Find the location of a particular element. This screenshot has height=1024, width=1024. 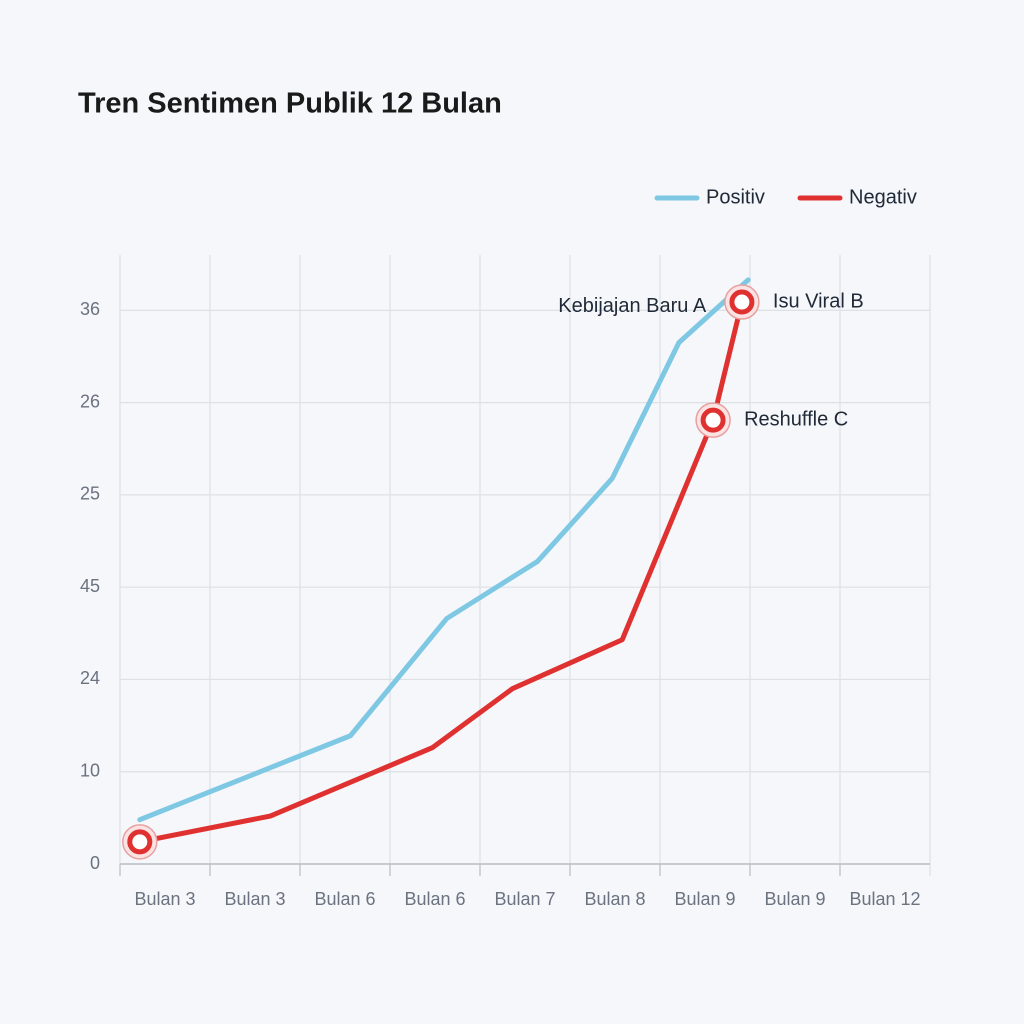

legend-label: Positiv is located at coordinates (735, 197).